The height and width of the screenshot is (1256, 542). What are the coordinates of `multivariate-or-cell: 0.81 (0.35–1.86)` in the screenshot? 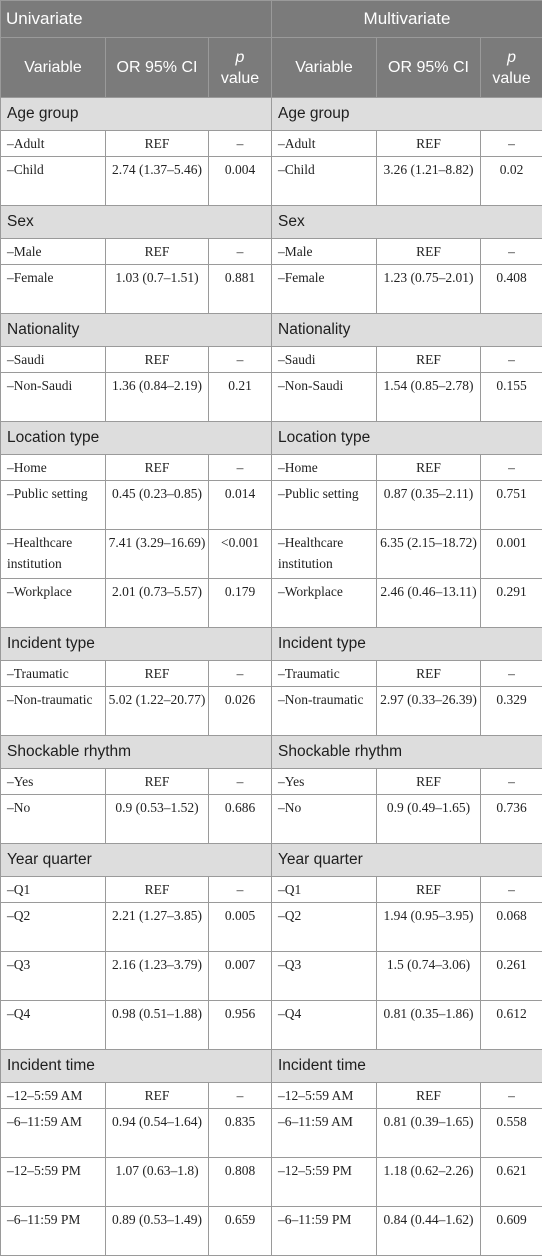 It's located at (429, 1025).